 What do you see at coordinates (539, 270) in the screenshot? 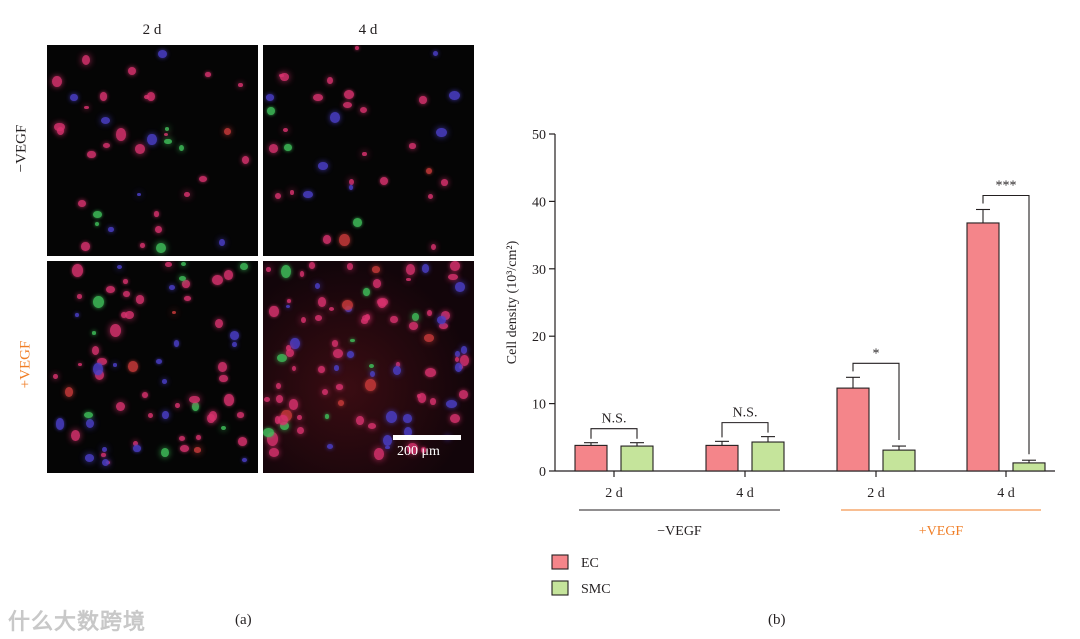
I see `y-tick-label: 30` at bounding box center [539, 270].